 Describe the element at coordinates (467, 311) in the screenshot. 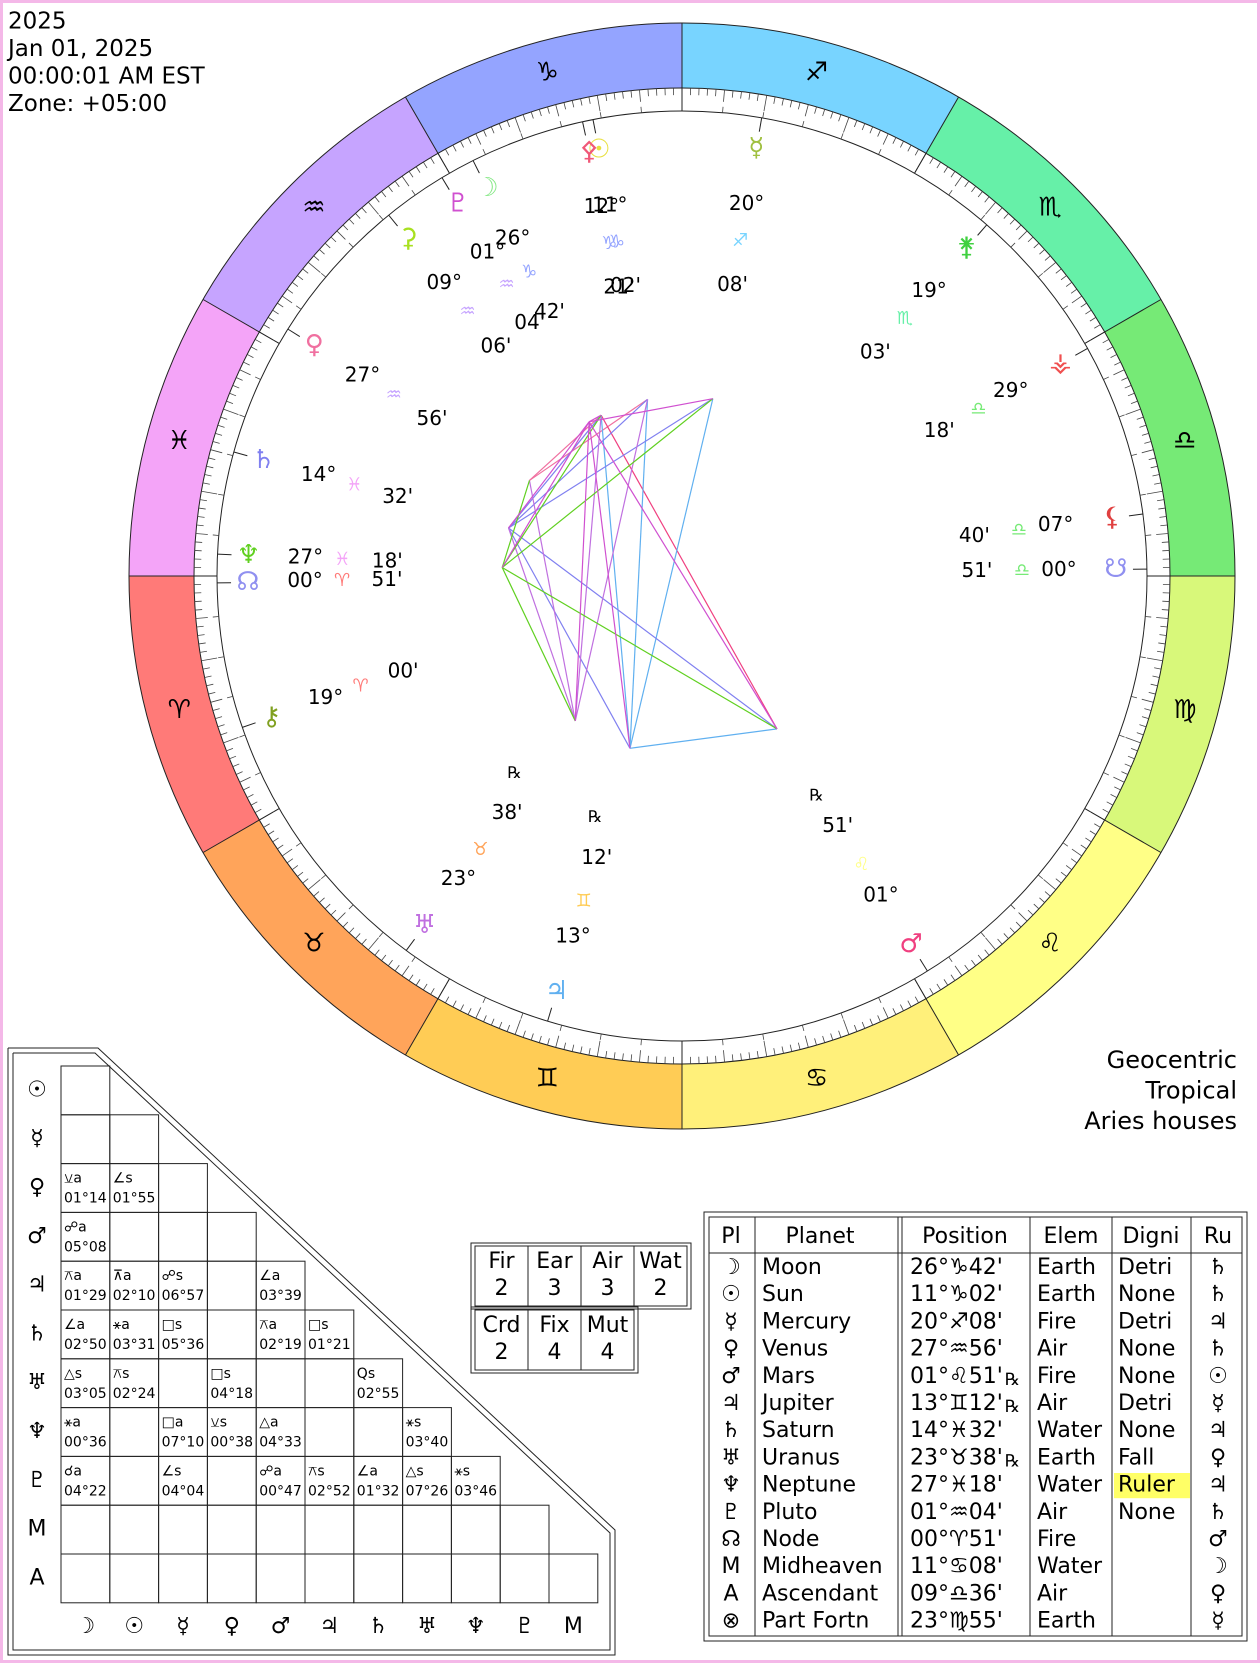

I see `body-sign: ♒` at that location.